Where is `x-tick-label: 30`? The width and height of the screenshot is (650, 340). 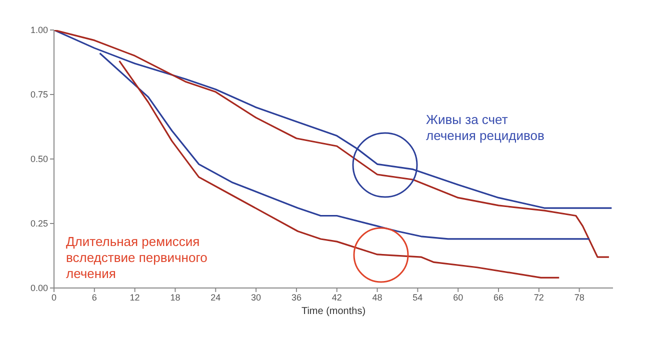
x-tick-label: 30 is located at coordinates (256, 297).